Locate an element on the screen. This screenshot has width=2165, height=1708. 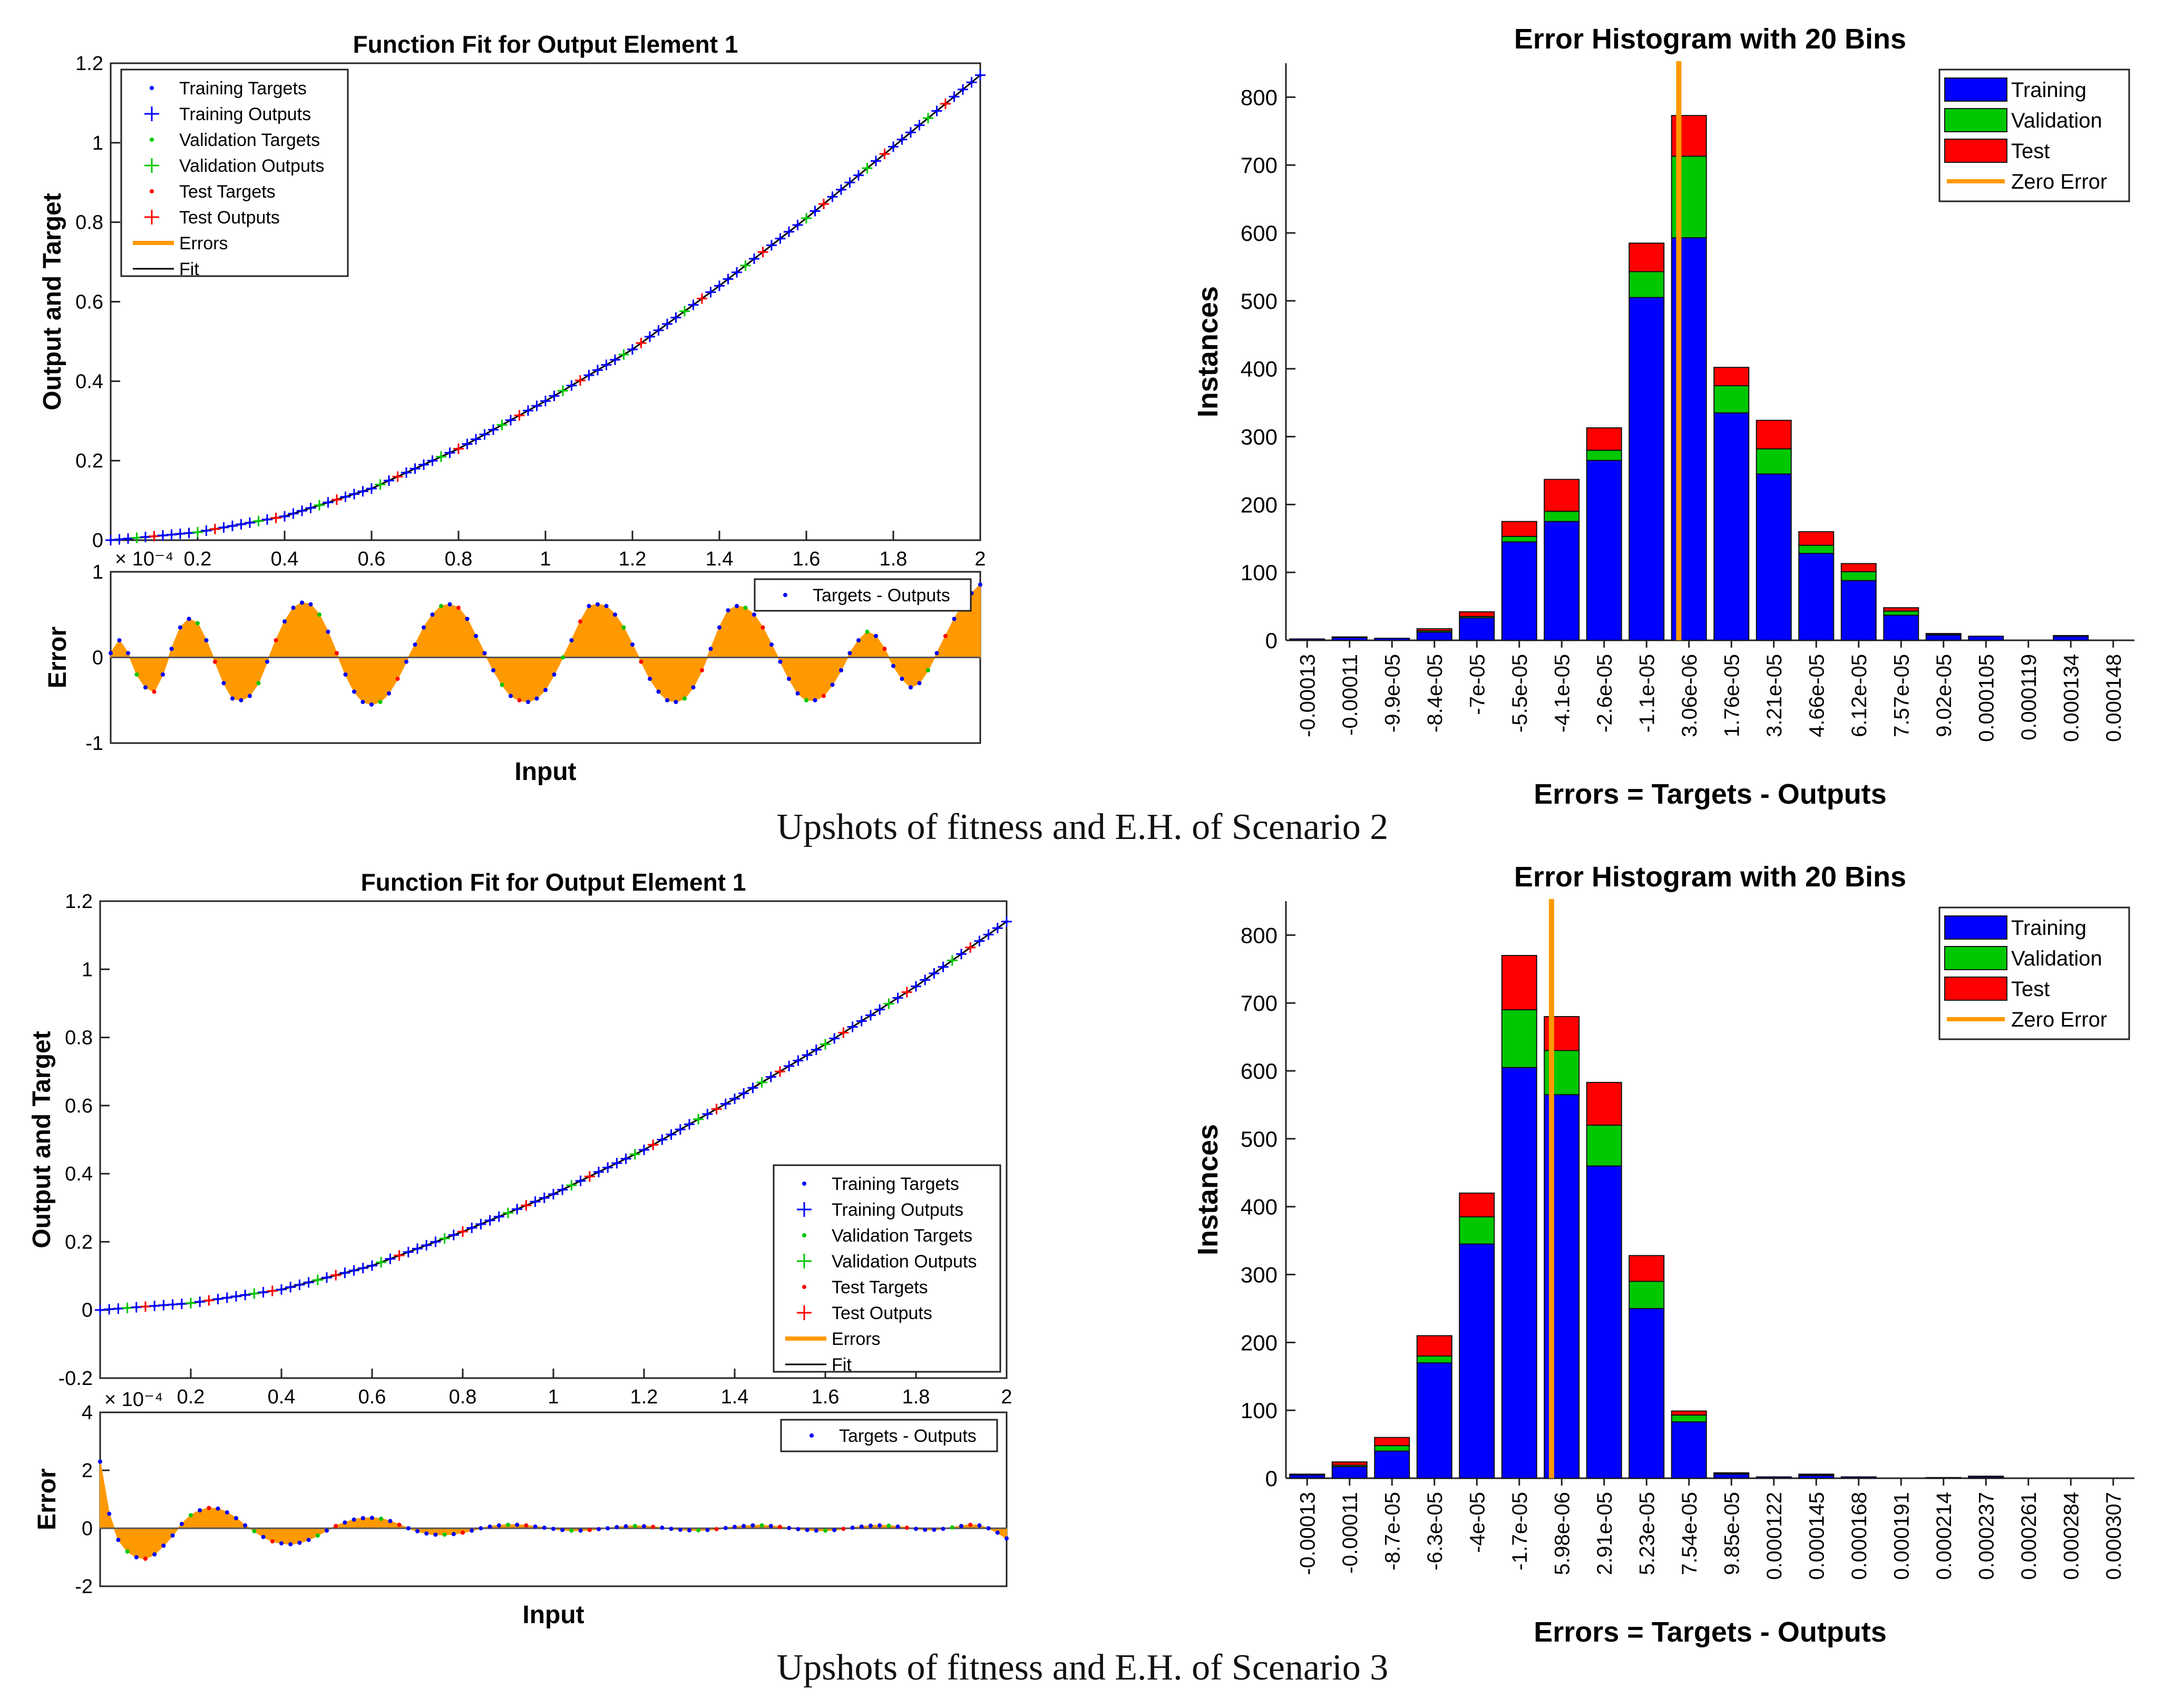
y-tick-label: 100 is located at coordinates (1259, 1410).